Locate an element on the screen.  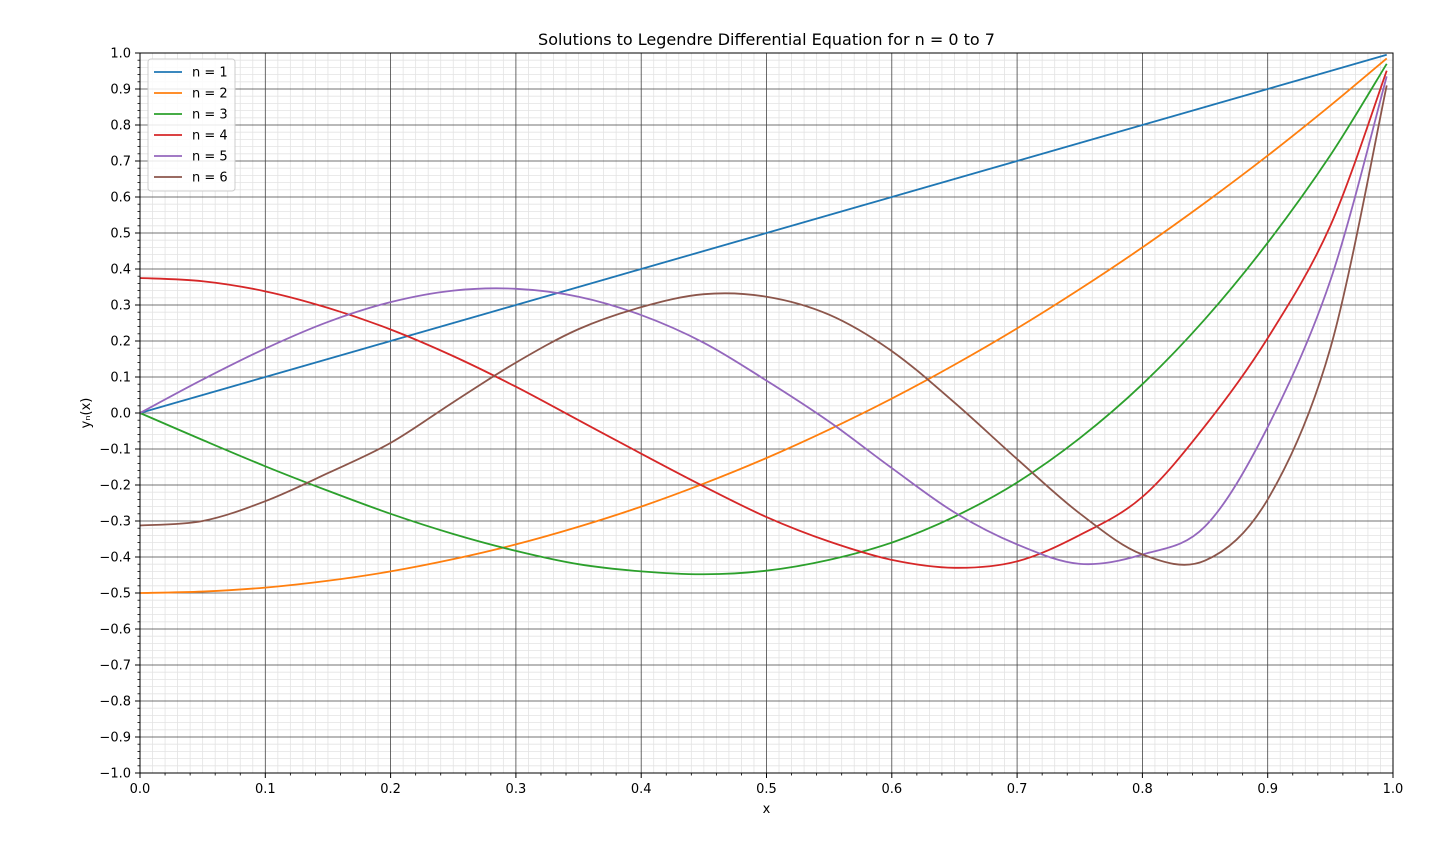
y-tick-label: 0.3 is located at coordinates (120, 306).